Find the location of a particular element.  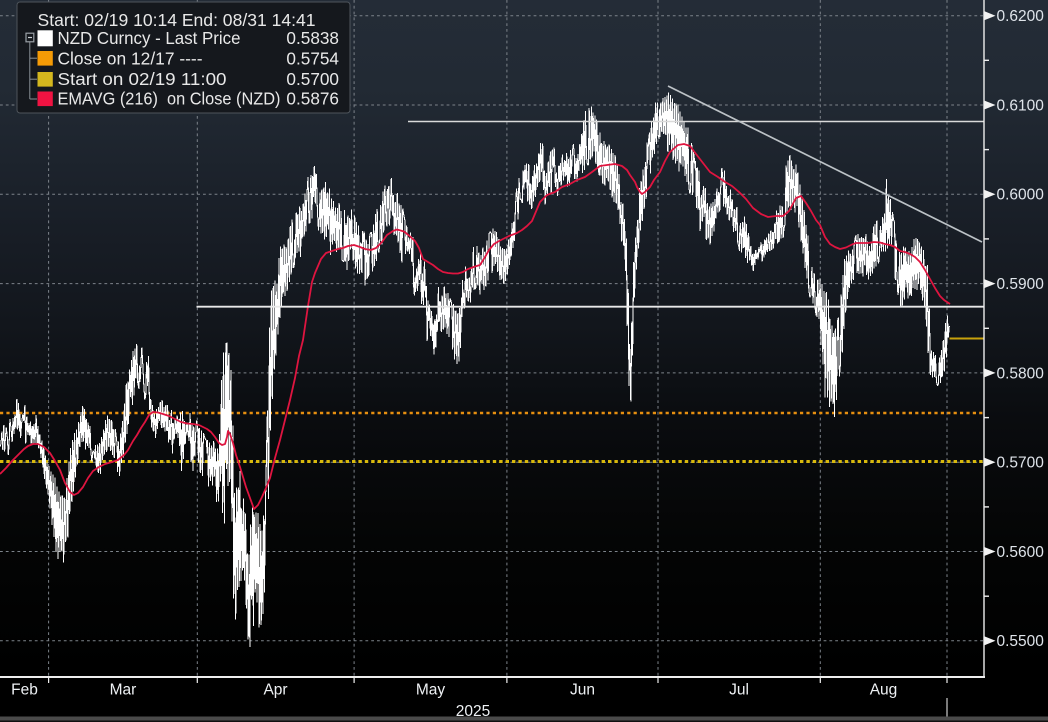

svg-text: 0.5600 is located at coordinates (1021, 552).